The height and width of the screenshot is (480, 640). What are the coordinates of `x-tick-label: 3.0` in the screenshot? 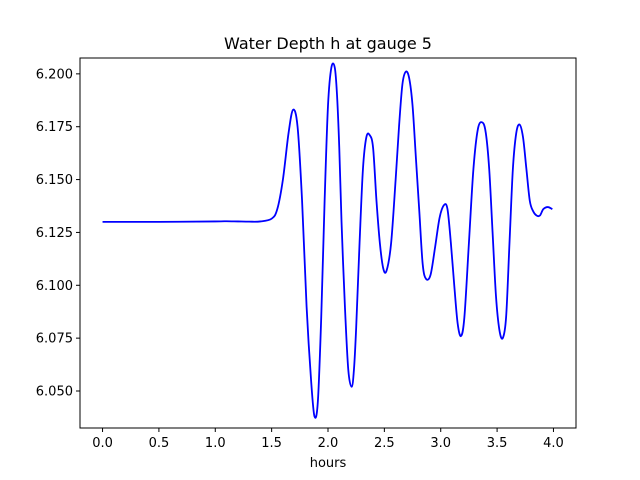 It's located at (440, 443).